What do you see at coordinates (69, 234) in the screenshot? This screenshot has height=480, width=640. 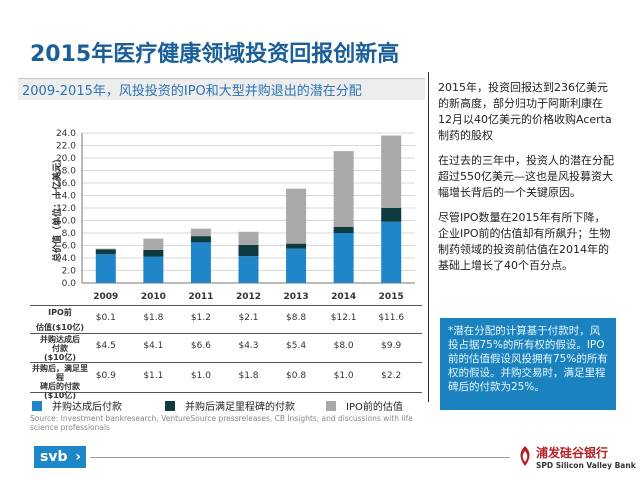 I see `y-tick-label: 8.0` at bounding box center [69, 234].